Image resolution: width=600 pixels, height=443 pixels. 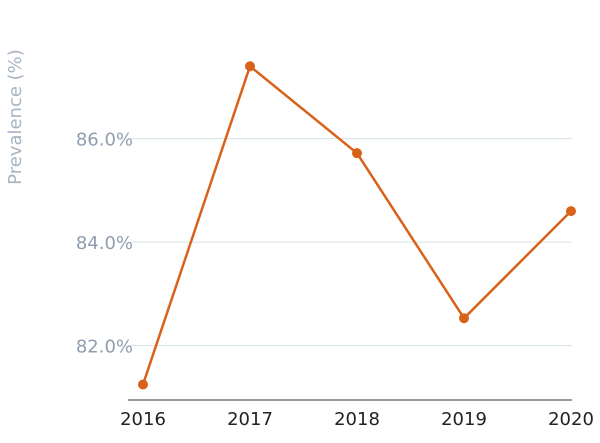 I want to click on x-axis-ticks: 2016 2017 2018 2019 2020, so click(x=357, y=419).